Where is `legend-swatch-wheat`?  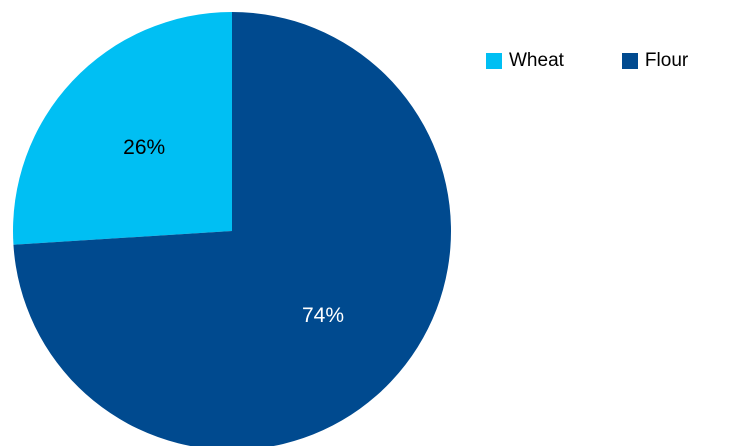 legend-swatch-wheat is located at coordinates (494, 61).